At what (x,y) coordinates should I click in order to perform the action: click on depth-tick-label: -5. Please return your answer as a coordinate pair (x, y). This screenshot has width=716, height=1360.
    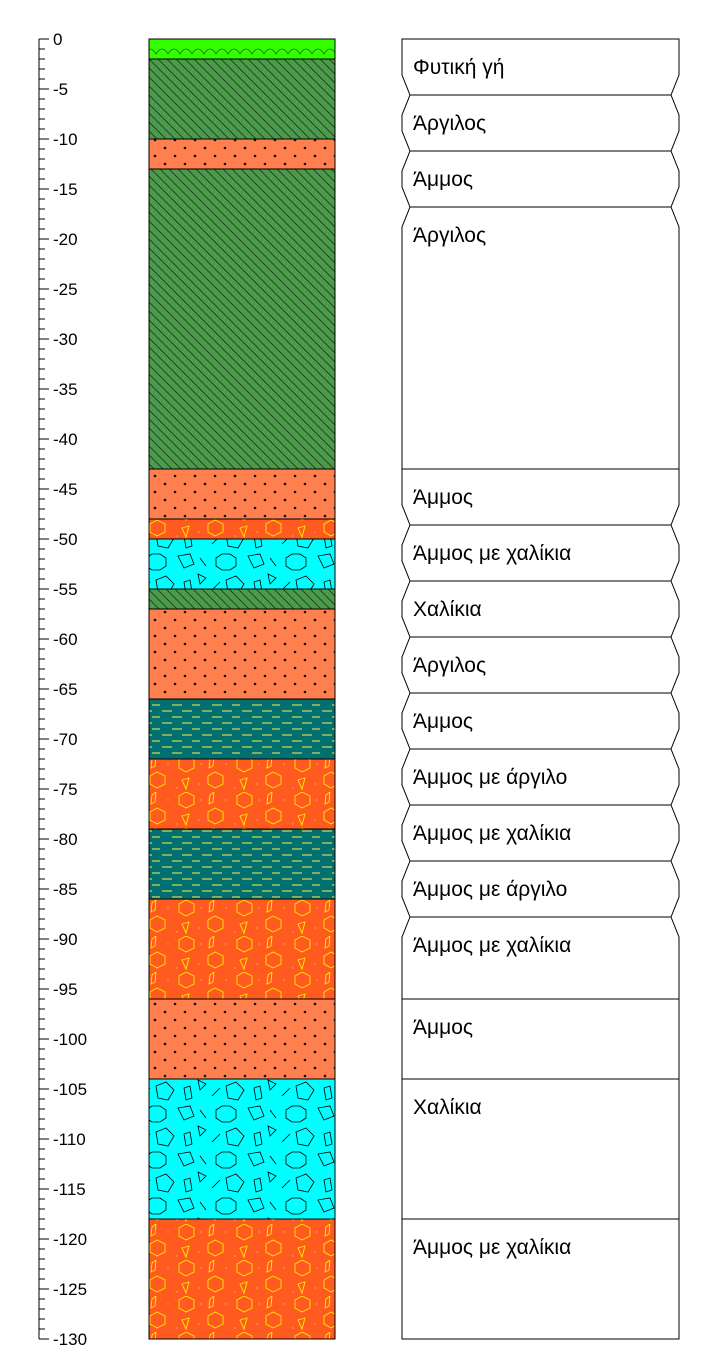
    Looking at the image, I should click on (60, 89).